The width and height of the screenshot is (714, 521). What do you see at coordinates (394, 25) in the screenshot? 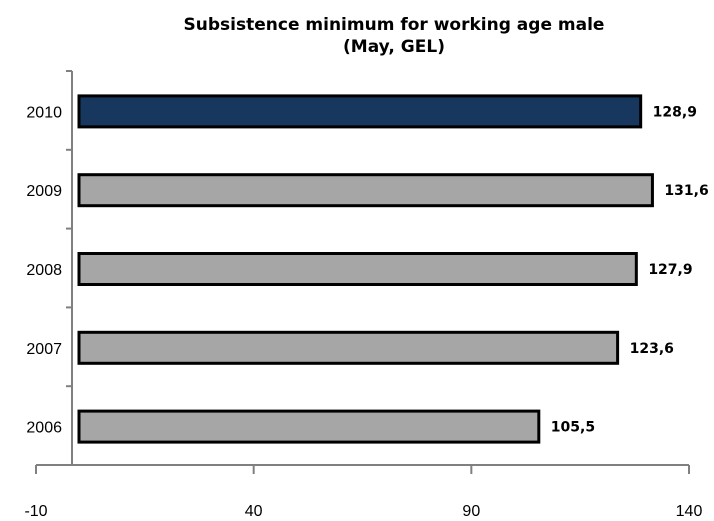
I see `chart-title: Subsistence minimum for working age male` at bounding box center [394, 25].